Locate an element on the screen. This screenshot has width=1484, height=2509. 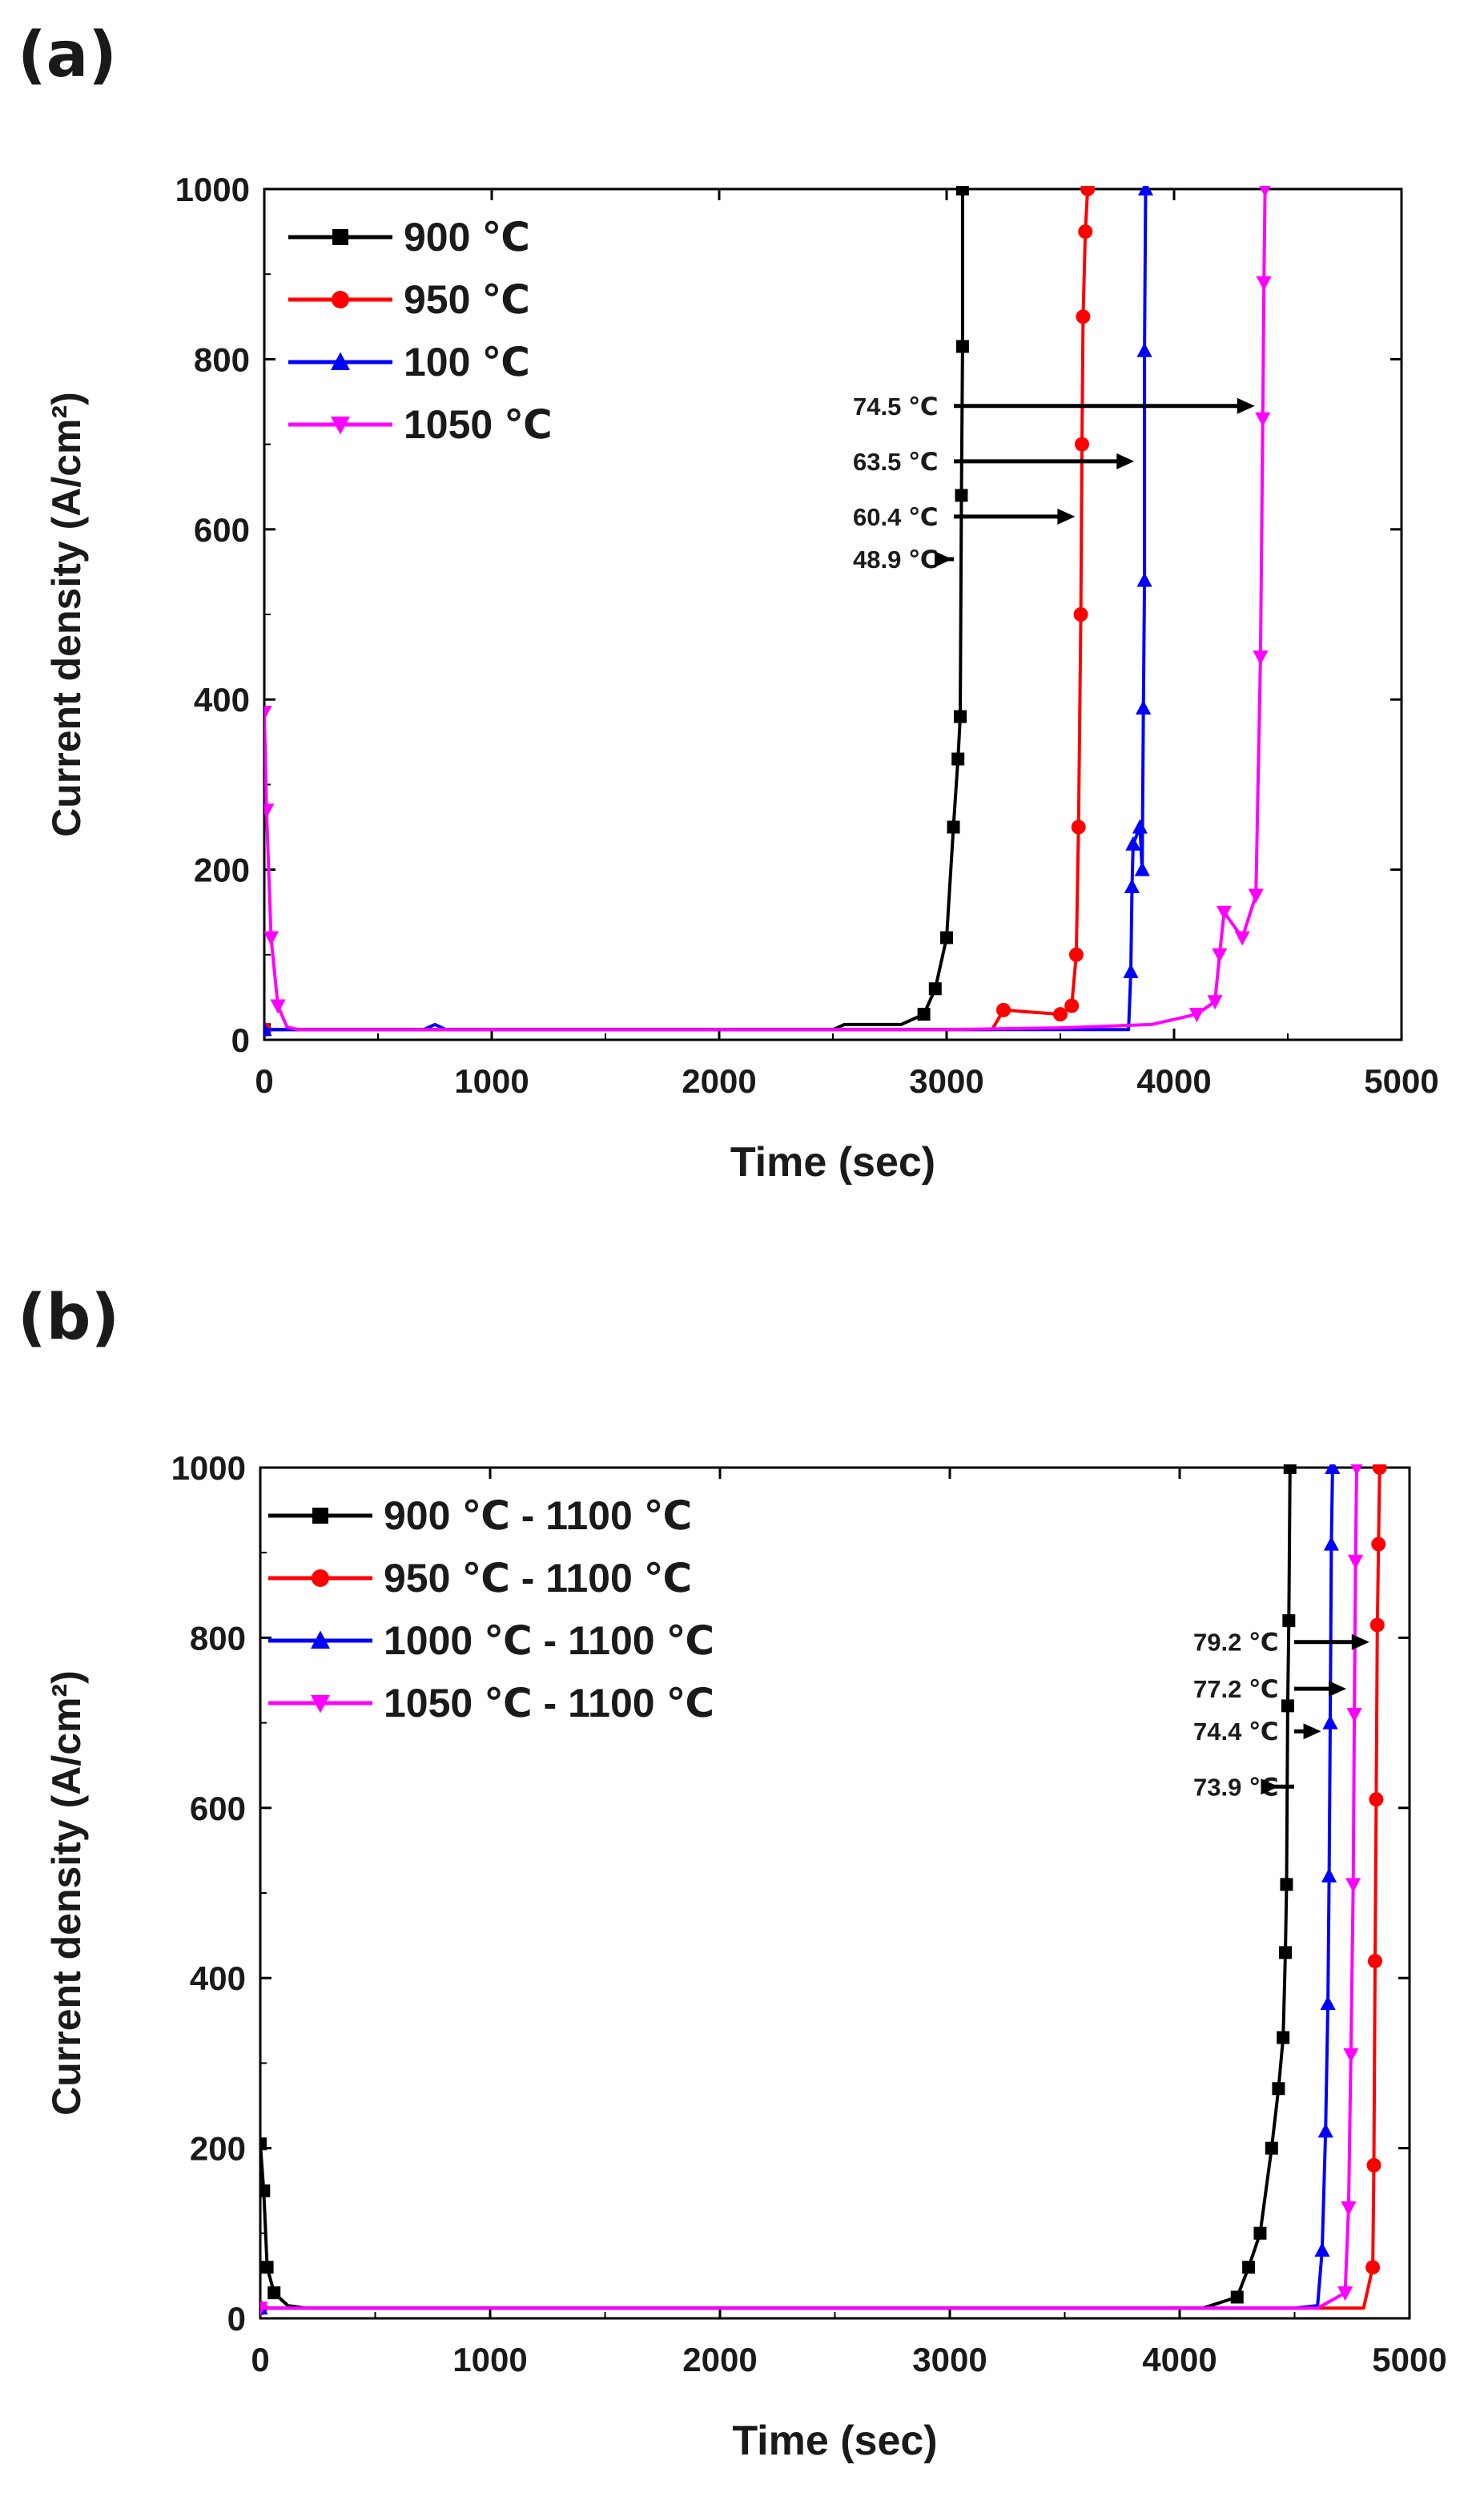
y-tick-label: 800 is located at coordinates (222, 359).